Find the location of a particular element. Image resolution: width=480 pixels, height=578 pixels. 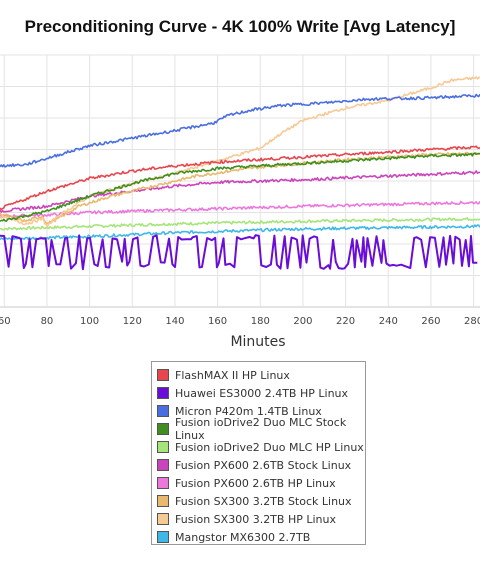

legend-label: Fusion SX300 3.2TB HP Linux is located at coordinates (255, 519).